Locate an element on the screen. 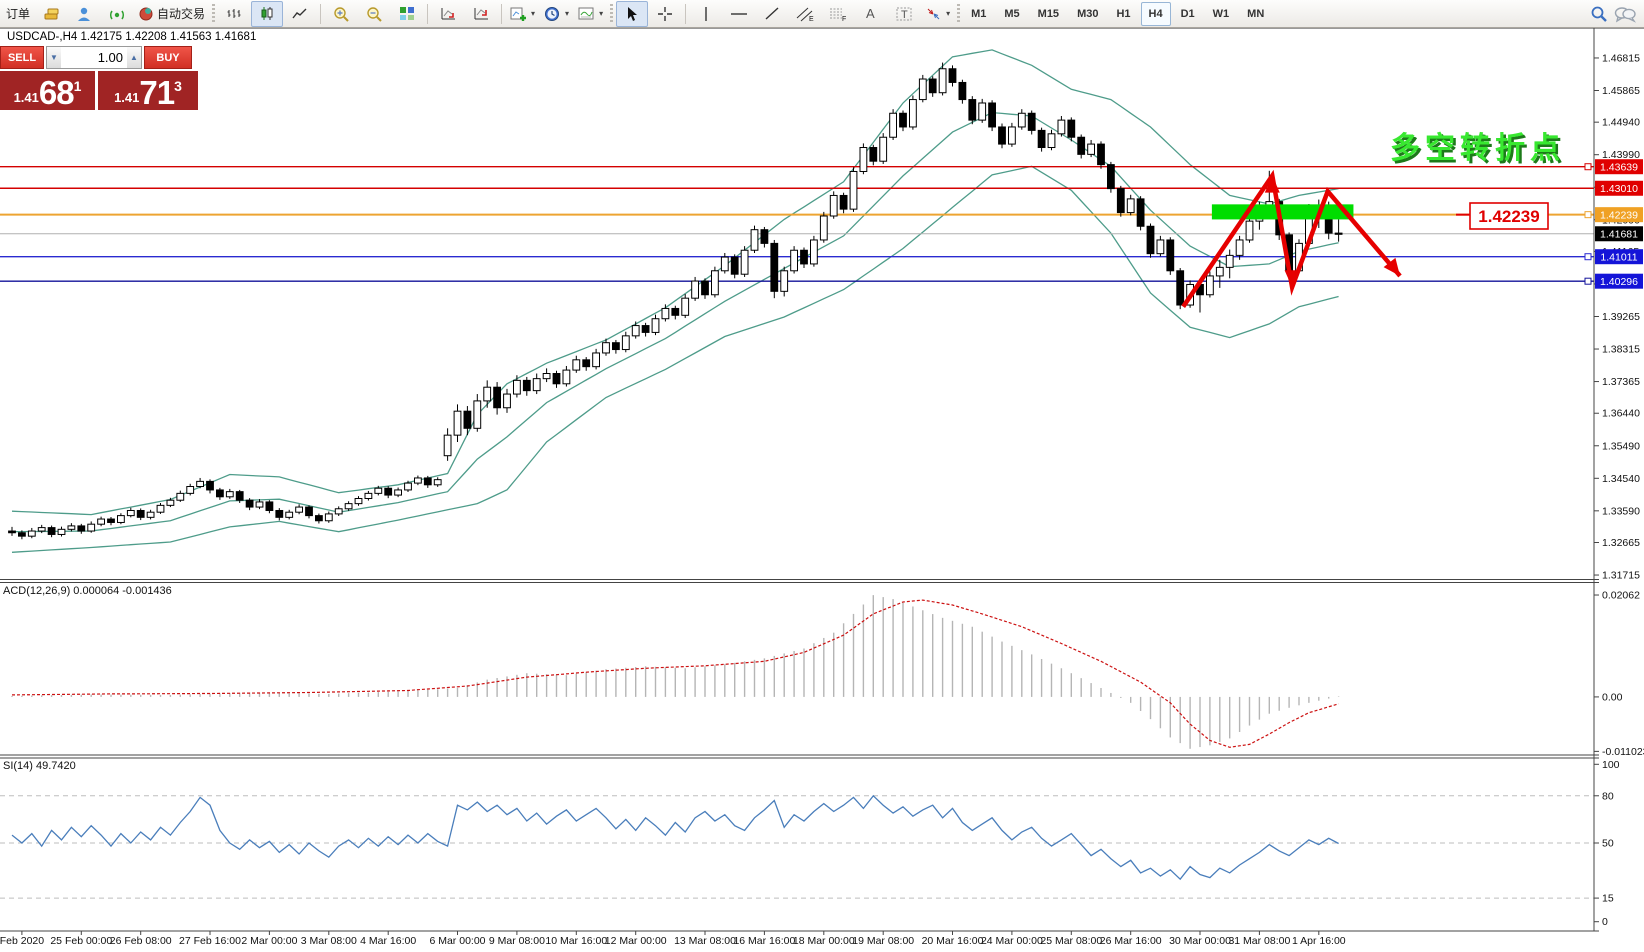 This screenshot has height=952, width=1644. one-click-trading-panel: SELL ▼ ▲ BUY 1.41 68 1 1.41 71 3 is located at coordinates (100, 78).